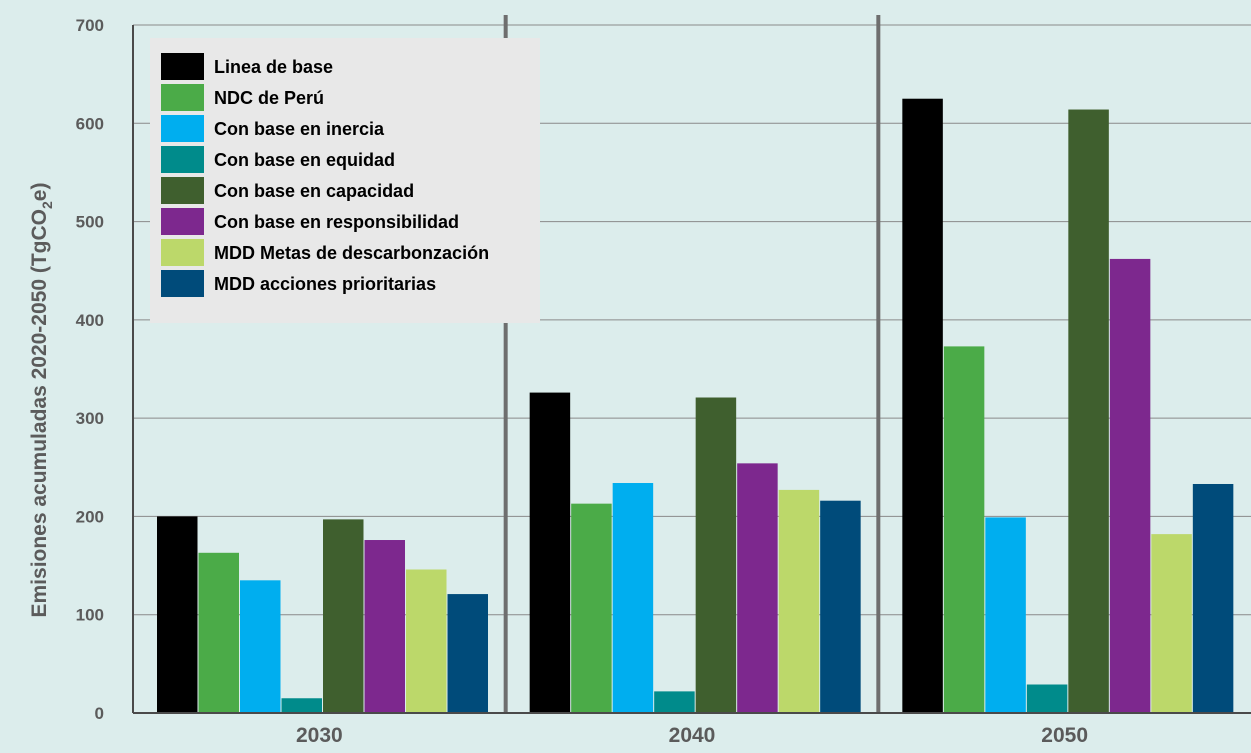  Describe the element at coordinates (314, 191) in the screenshot. I see `legend-label: Con base en capacidad` at that location.